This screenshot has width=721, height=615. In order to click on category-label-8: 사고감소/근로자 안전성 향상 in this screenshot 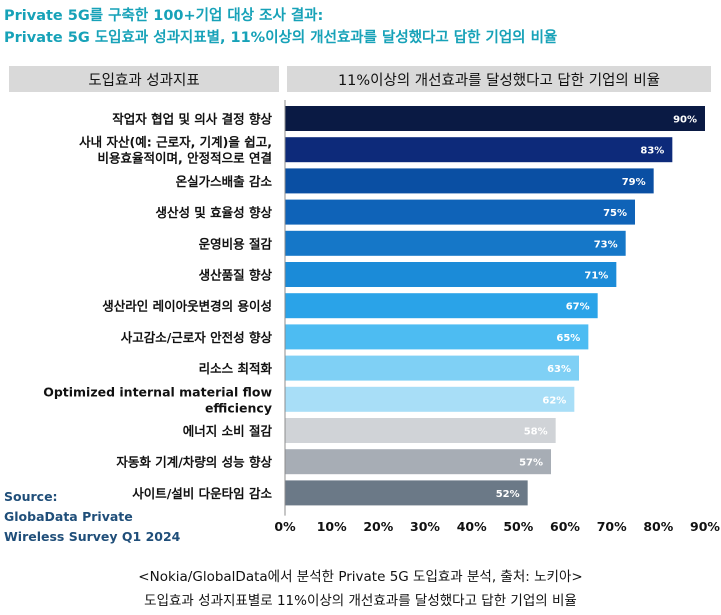, I will do `click(197, 337)`.